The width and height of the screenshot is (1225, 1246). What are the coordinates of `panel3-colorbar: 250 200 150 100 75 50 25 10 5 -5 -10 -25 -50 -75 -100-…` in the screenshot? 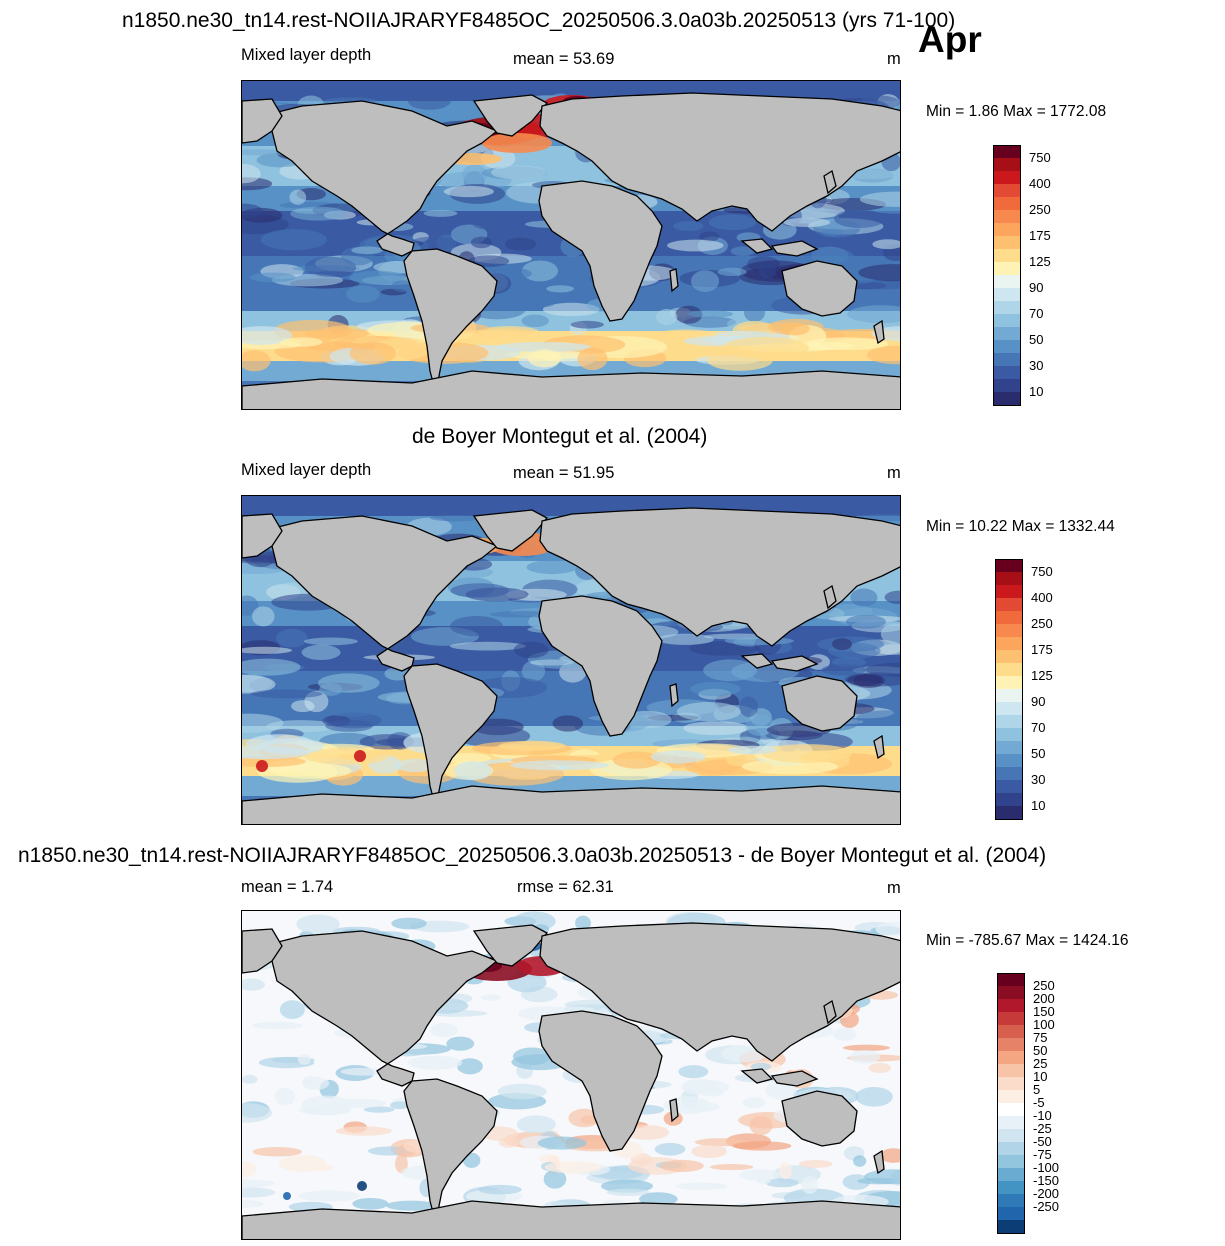 It's located at (1042, 1103).